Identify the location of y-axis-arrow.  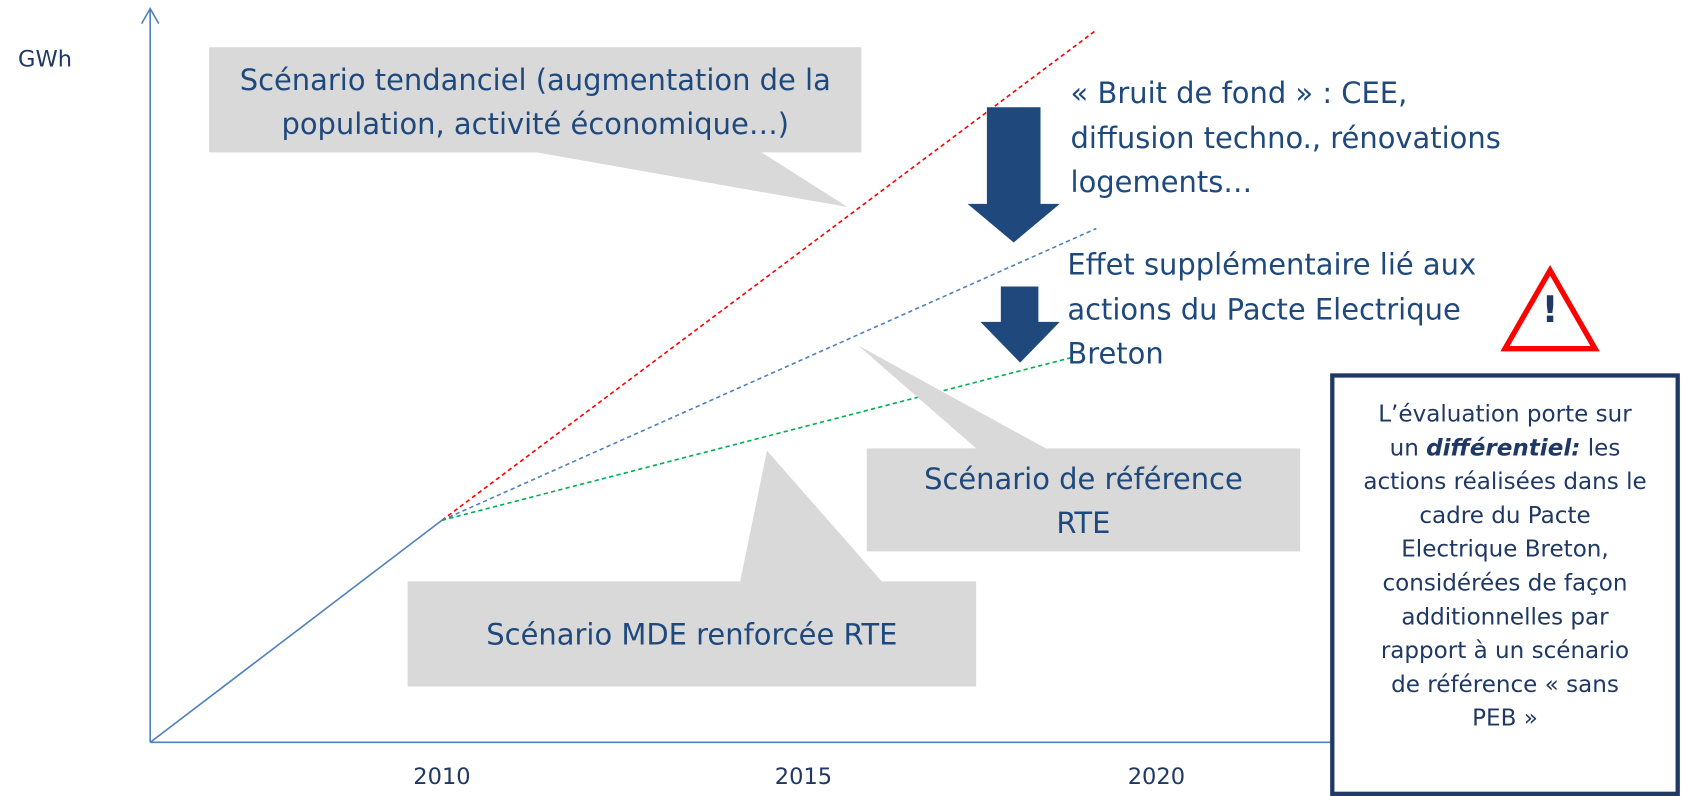
(150, 15).